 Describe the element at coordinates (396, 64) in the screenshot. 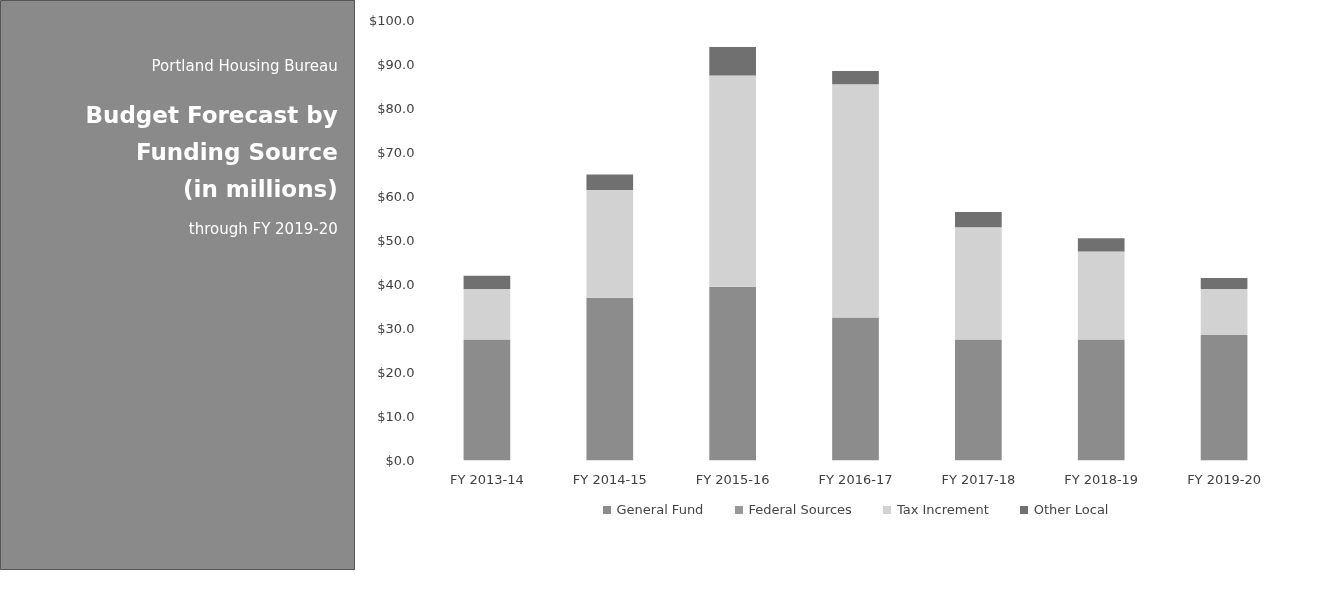

I see `y-tick-label: $90.0` at that location.